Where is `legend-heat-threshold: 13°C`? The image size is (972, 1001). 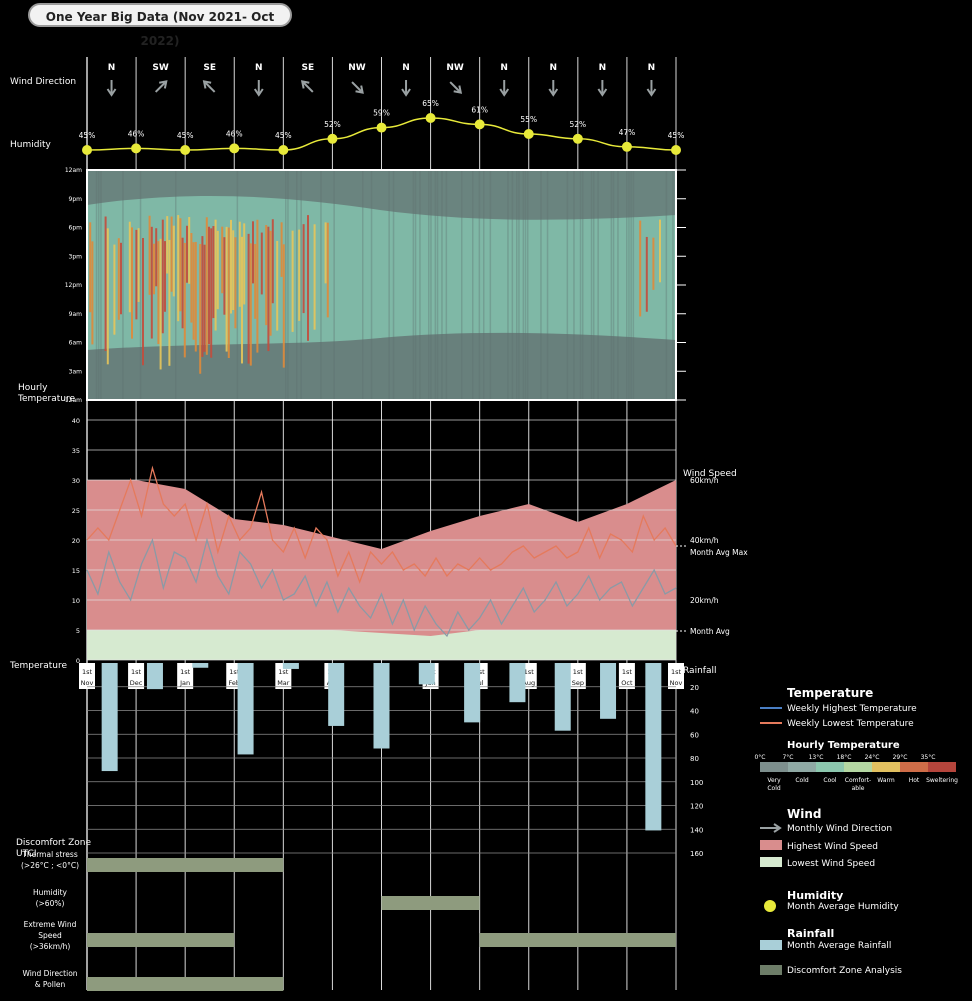
legend-heat-threshold: 13°C is located at coordinates (816, 757).